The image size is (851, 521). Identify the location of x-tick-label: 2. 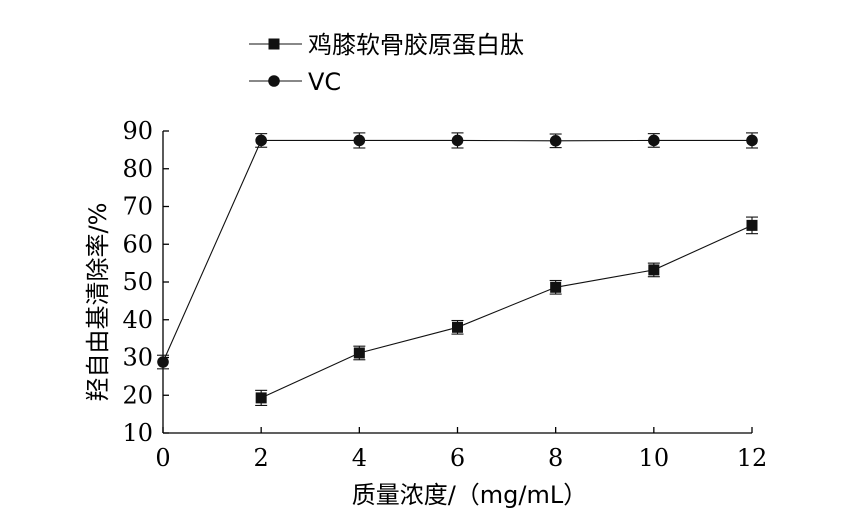
(261, 458).